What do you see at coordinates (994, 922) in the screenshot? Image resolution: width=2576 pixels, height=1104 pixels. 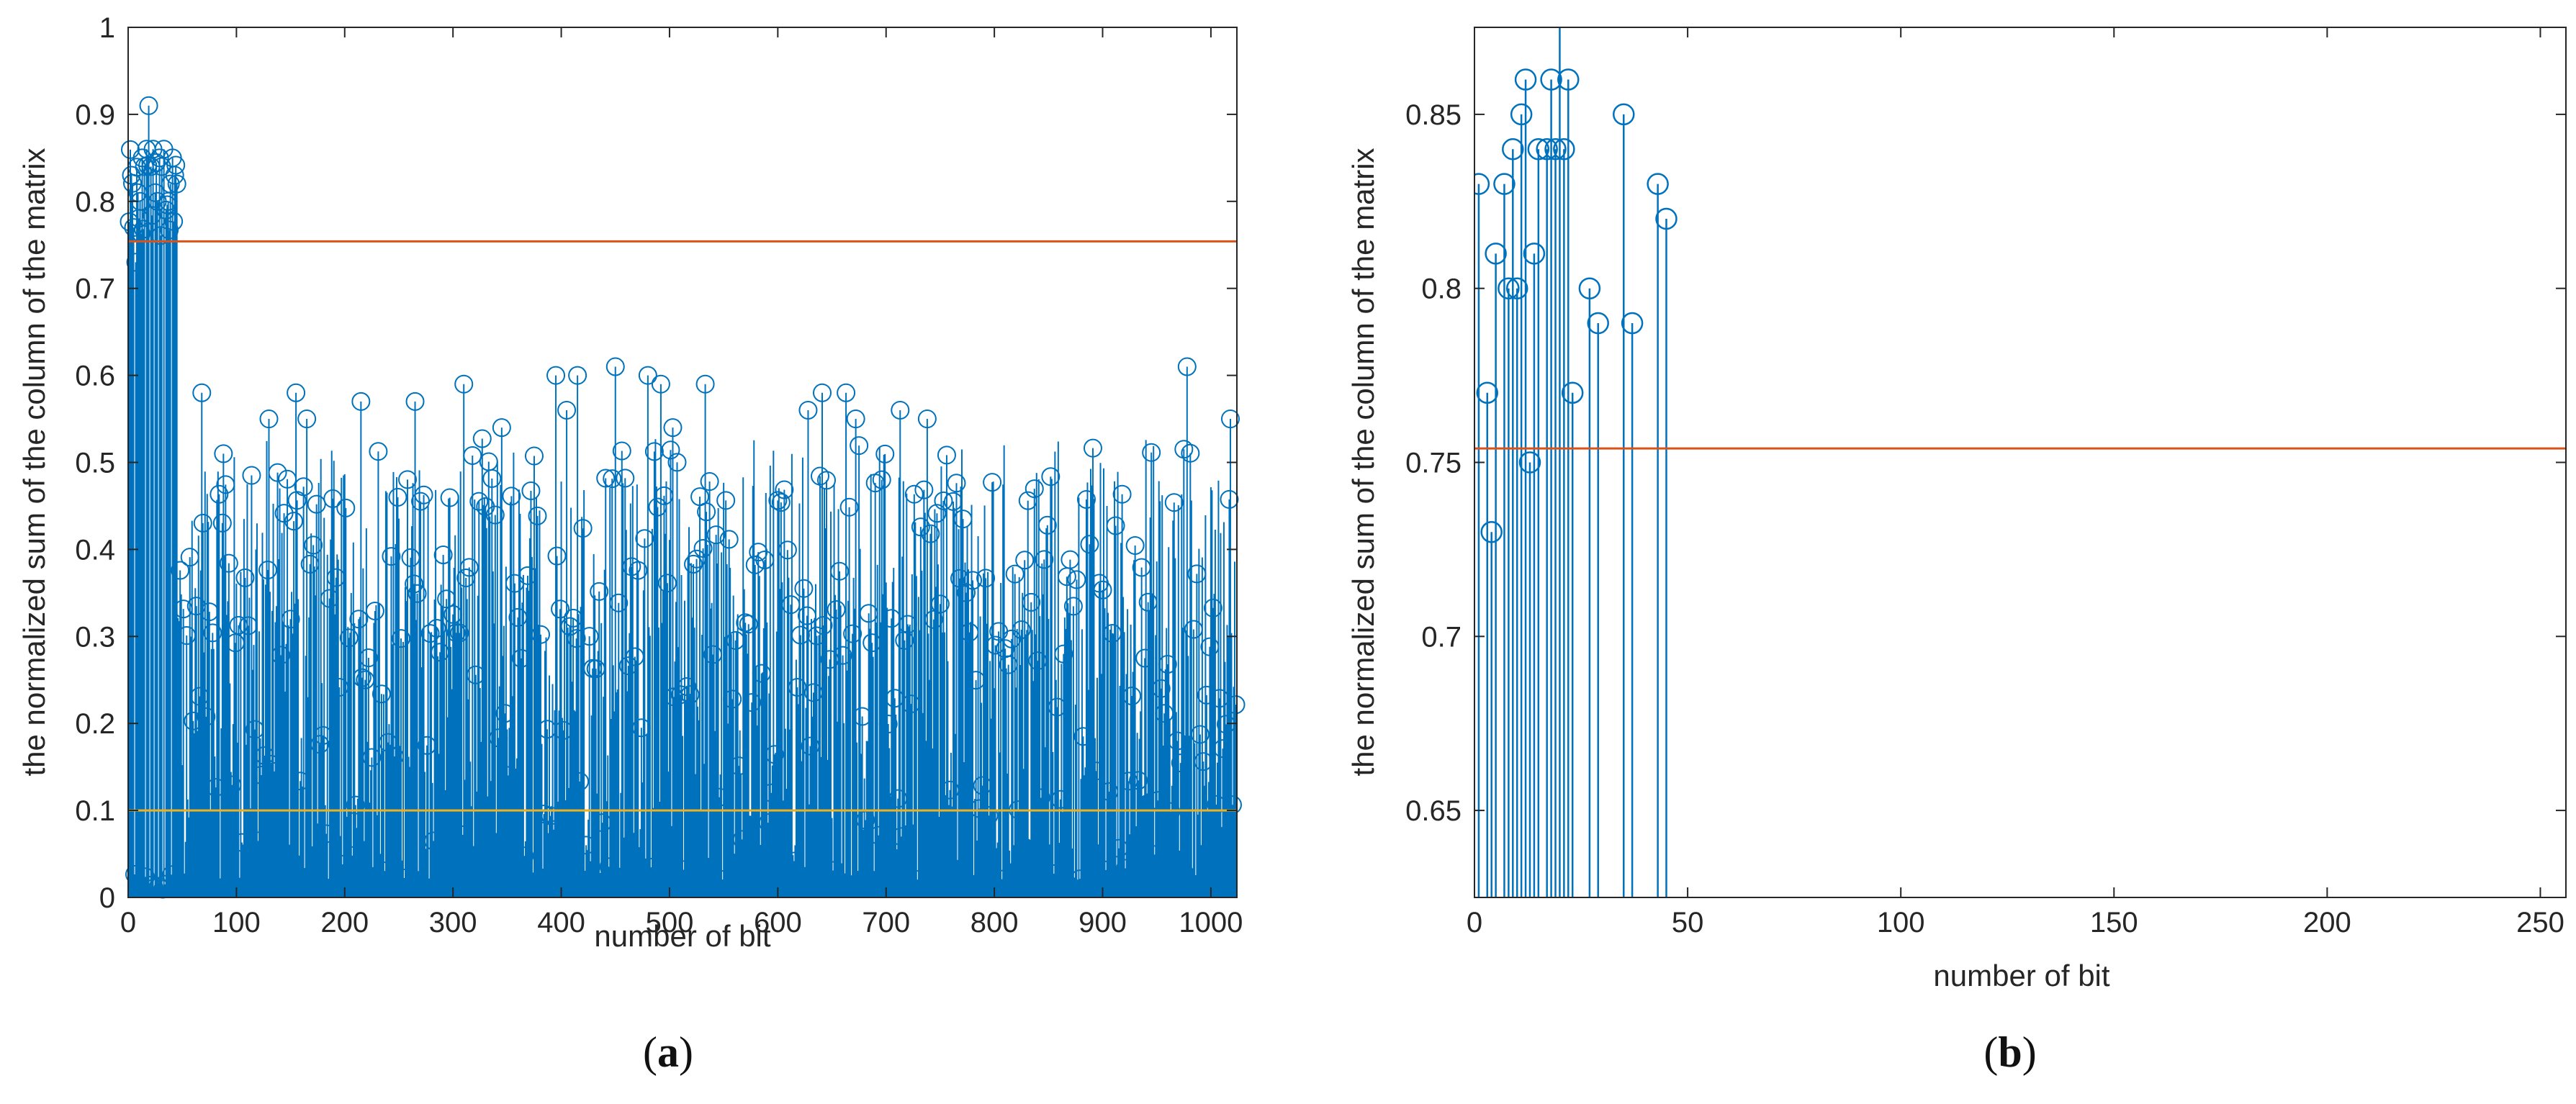 I see `x-tick-label: 800` at bounding box center [994, 922].